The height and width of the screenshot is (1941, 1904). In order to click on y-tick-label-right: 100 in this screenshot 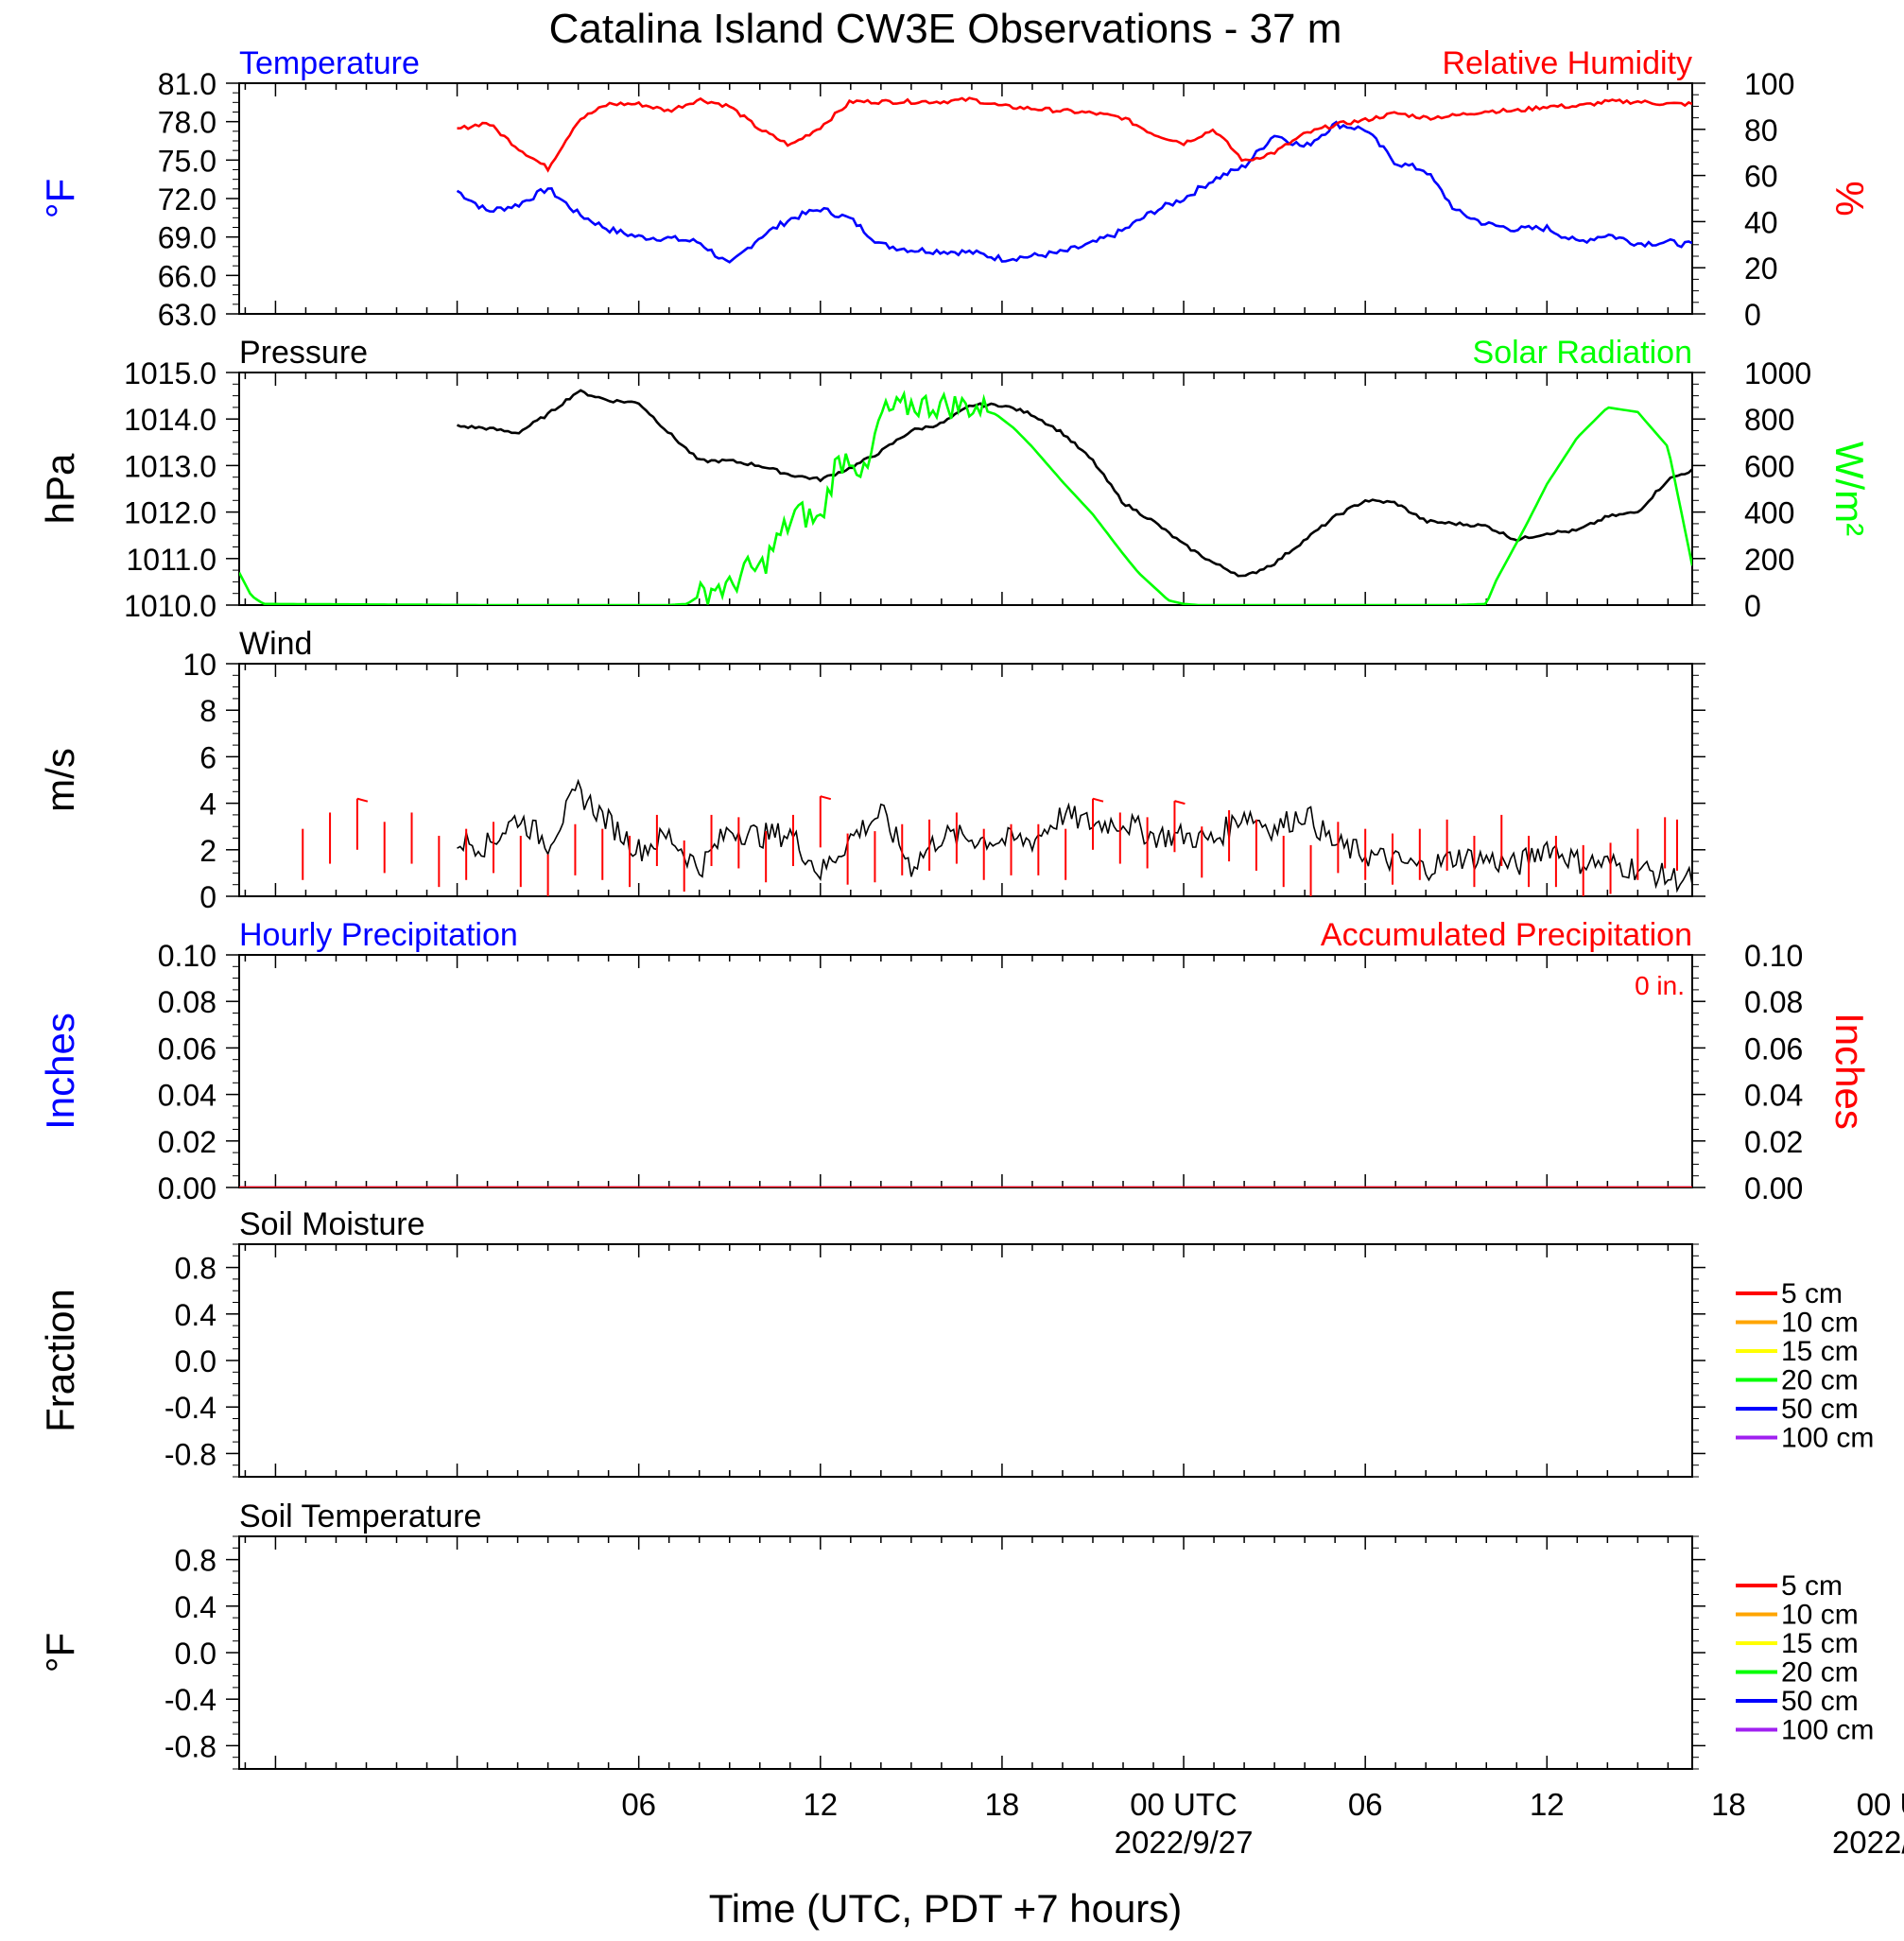, I will do `click(1769, 84)`.